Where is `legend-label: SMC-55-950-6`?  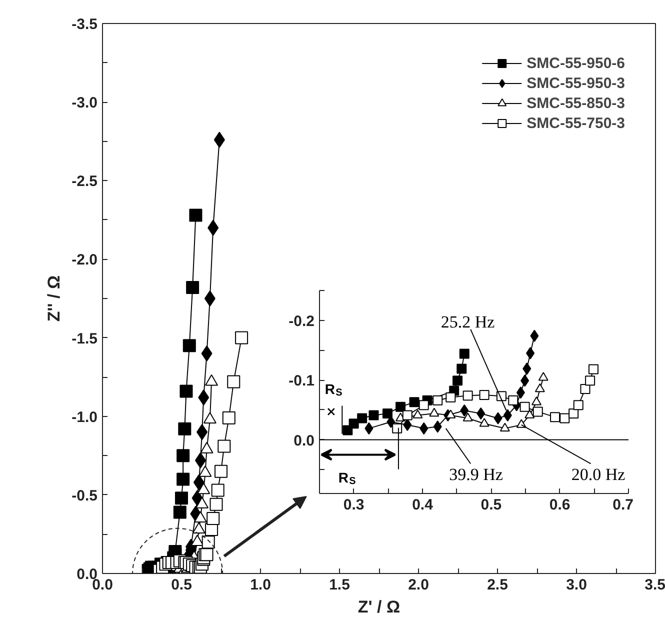 legend-label: SMC-55-950-6 is located at coordinates (575, 63).